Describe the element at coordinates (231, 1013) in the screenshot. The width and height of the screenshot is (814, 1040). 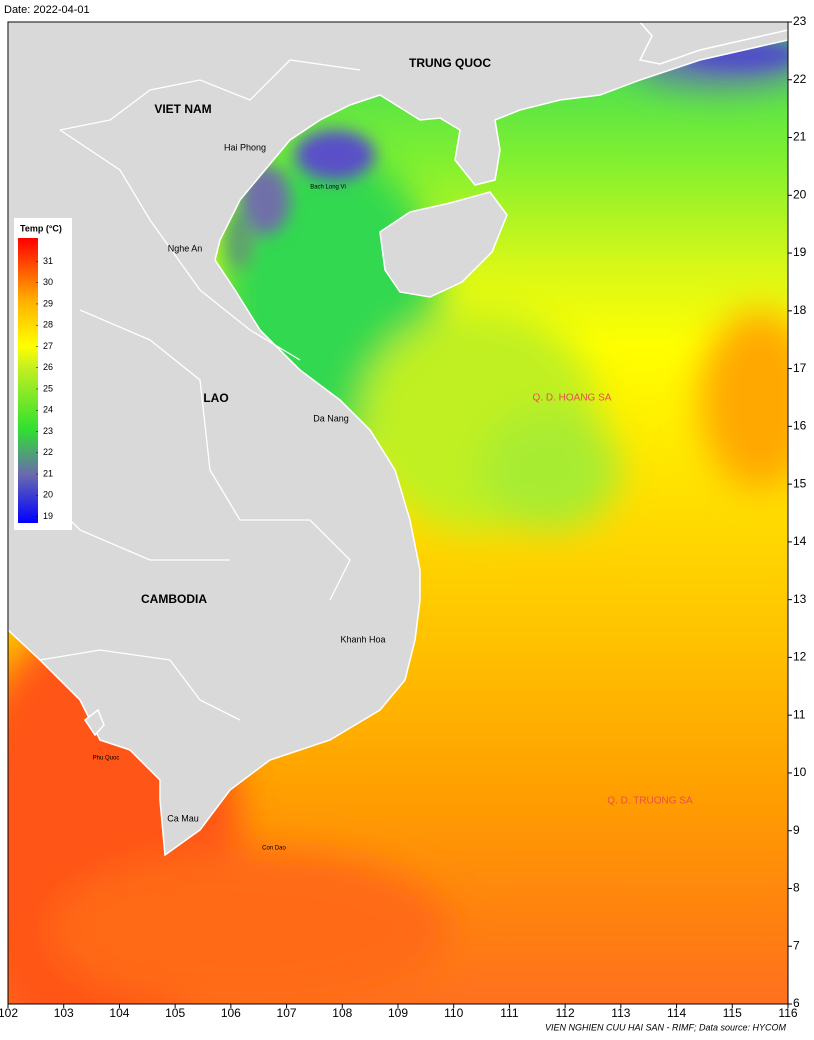
I see `x-tick-label: 106` at that location.